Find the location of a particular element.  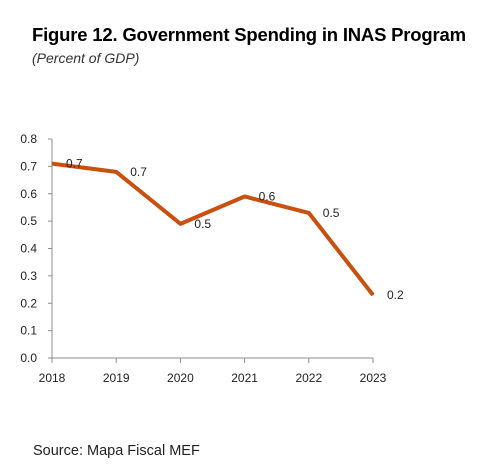

y-tick-label: 0.2 is located at coordinates (28, 303).